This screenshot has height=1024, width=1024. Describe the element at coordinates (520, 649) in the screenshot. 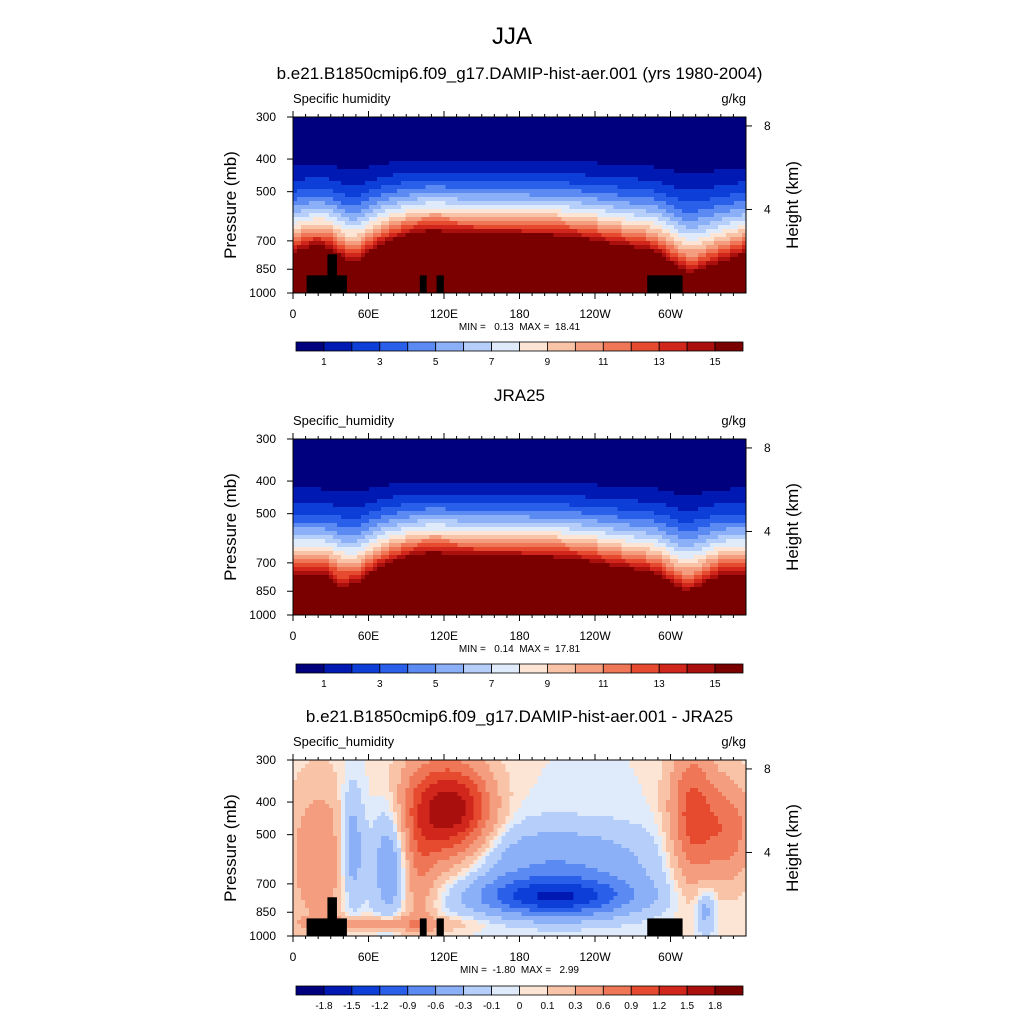

I see `min-max-stats: MIN = 0.14 MAX = 17.81` at that location.